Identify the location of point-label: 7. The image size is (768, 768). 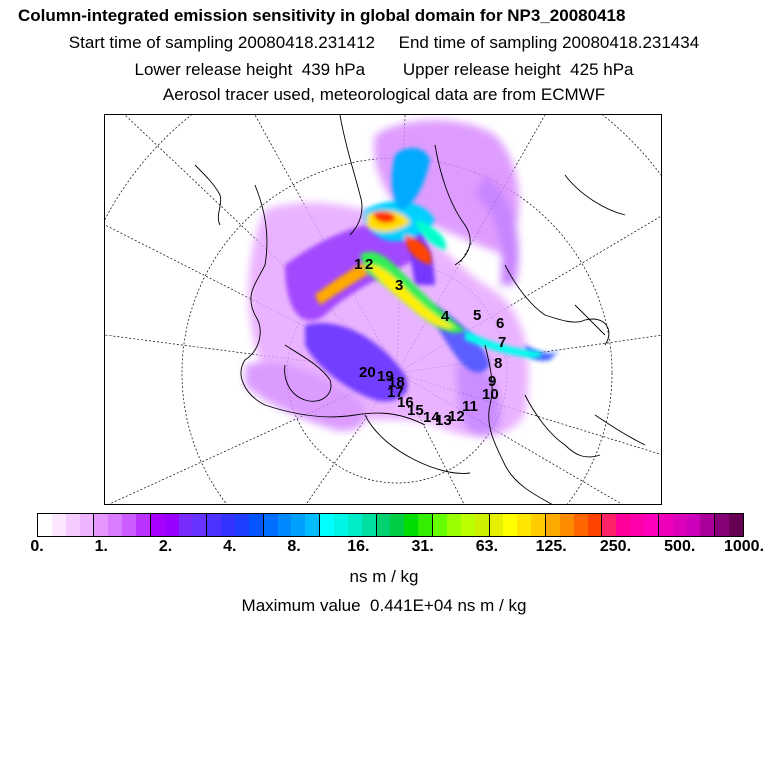
(502, 342).